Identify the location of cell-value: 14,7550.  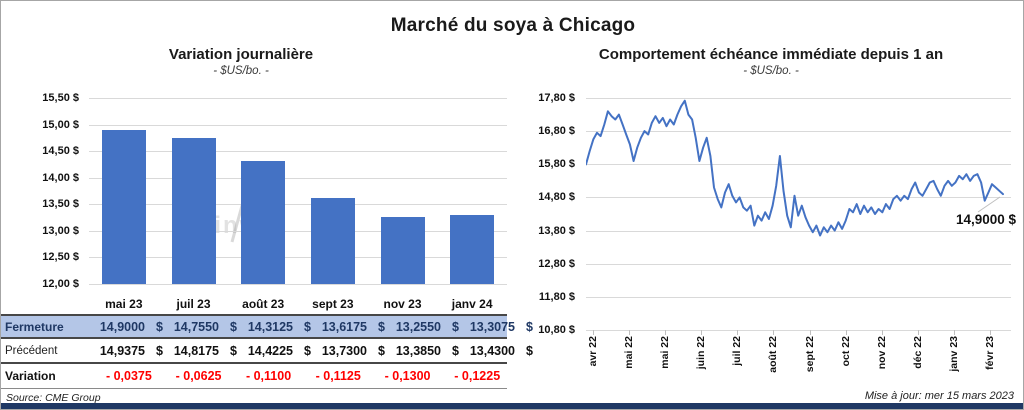
(196, 326).